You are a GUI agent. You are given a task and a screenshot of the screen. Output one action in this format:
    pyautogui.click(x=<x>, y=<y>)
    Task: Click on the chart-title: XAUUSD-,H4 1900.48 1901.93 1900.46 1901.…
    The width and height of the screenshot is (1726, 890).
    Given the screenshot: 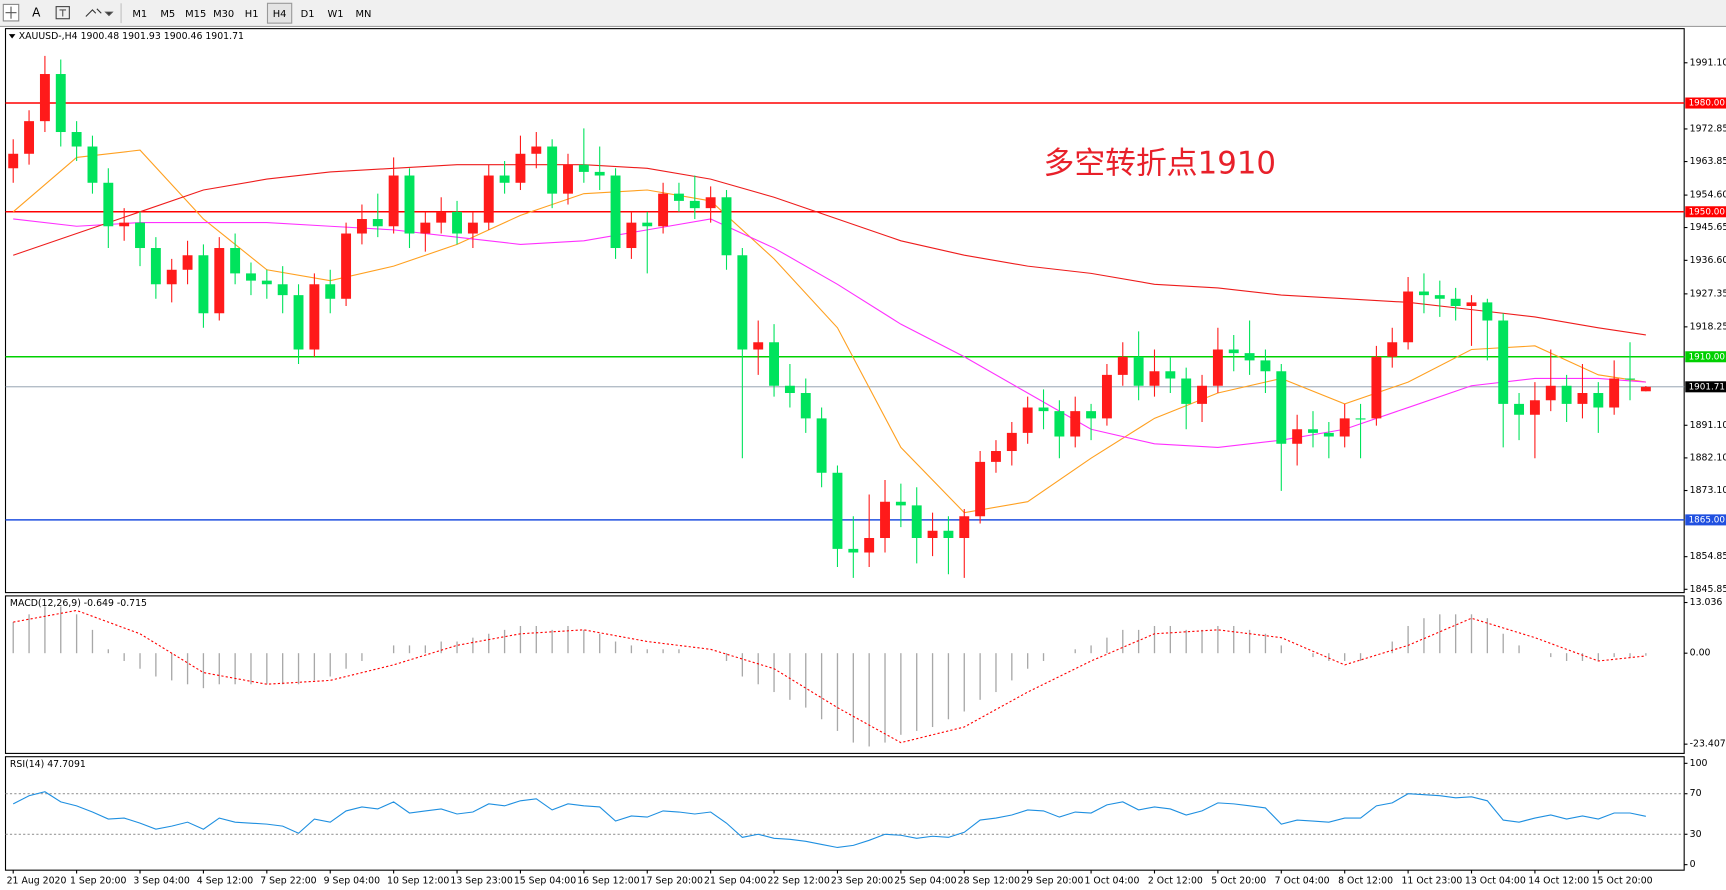 What is the action you would take?
    pyautogui.click(x=131, y=36)
    